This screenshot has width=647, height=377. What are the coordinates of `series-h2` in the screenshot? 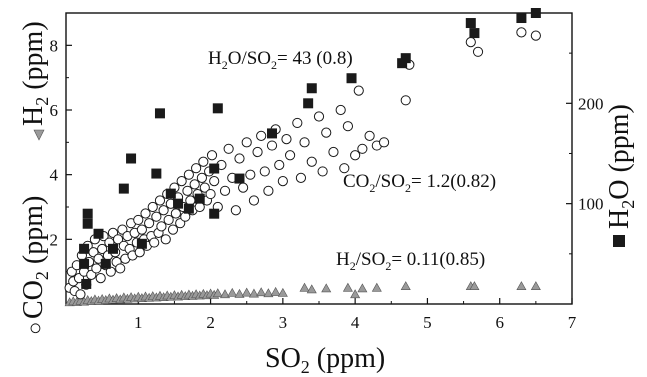 It's located at (302, 294).